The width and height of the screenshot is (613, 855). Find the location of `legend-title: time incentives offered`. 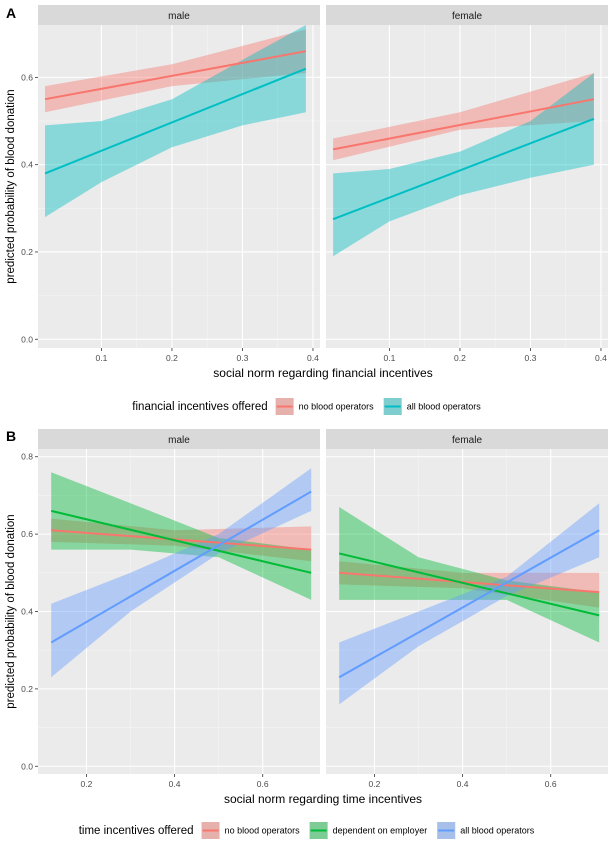

legend-title: time incentives offered is located at coordinates (136, 831).